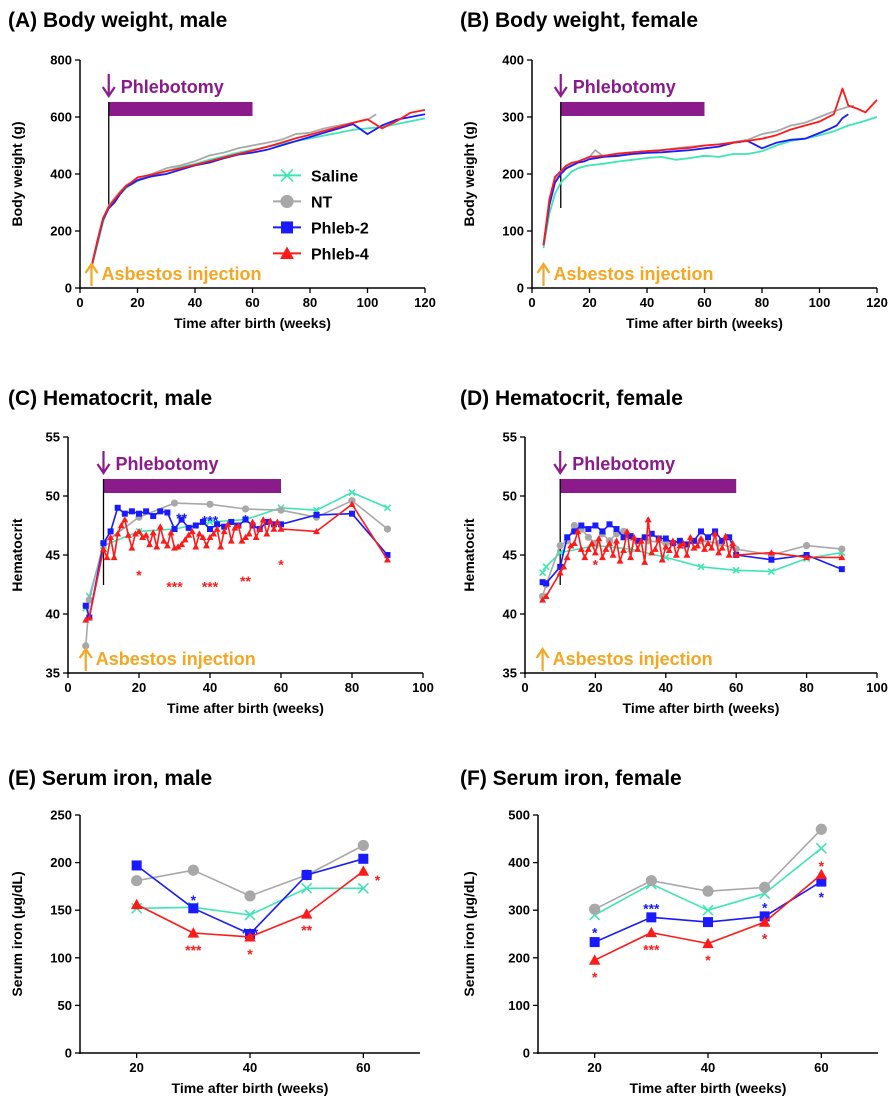 The width and height of the screenshot is (888, 1105). What do you see at coordinates (633, 659) in the screenshot?
I see `asbestos-label: Asbestos injection` at bounding box center [633, 659].